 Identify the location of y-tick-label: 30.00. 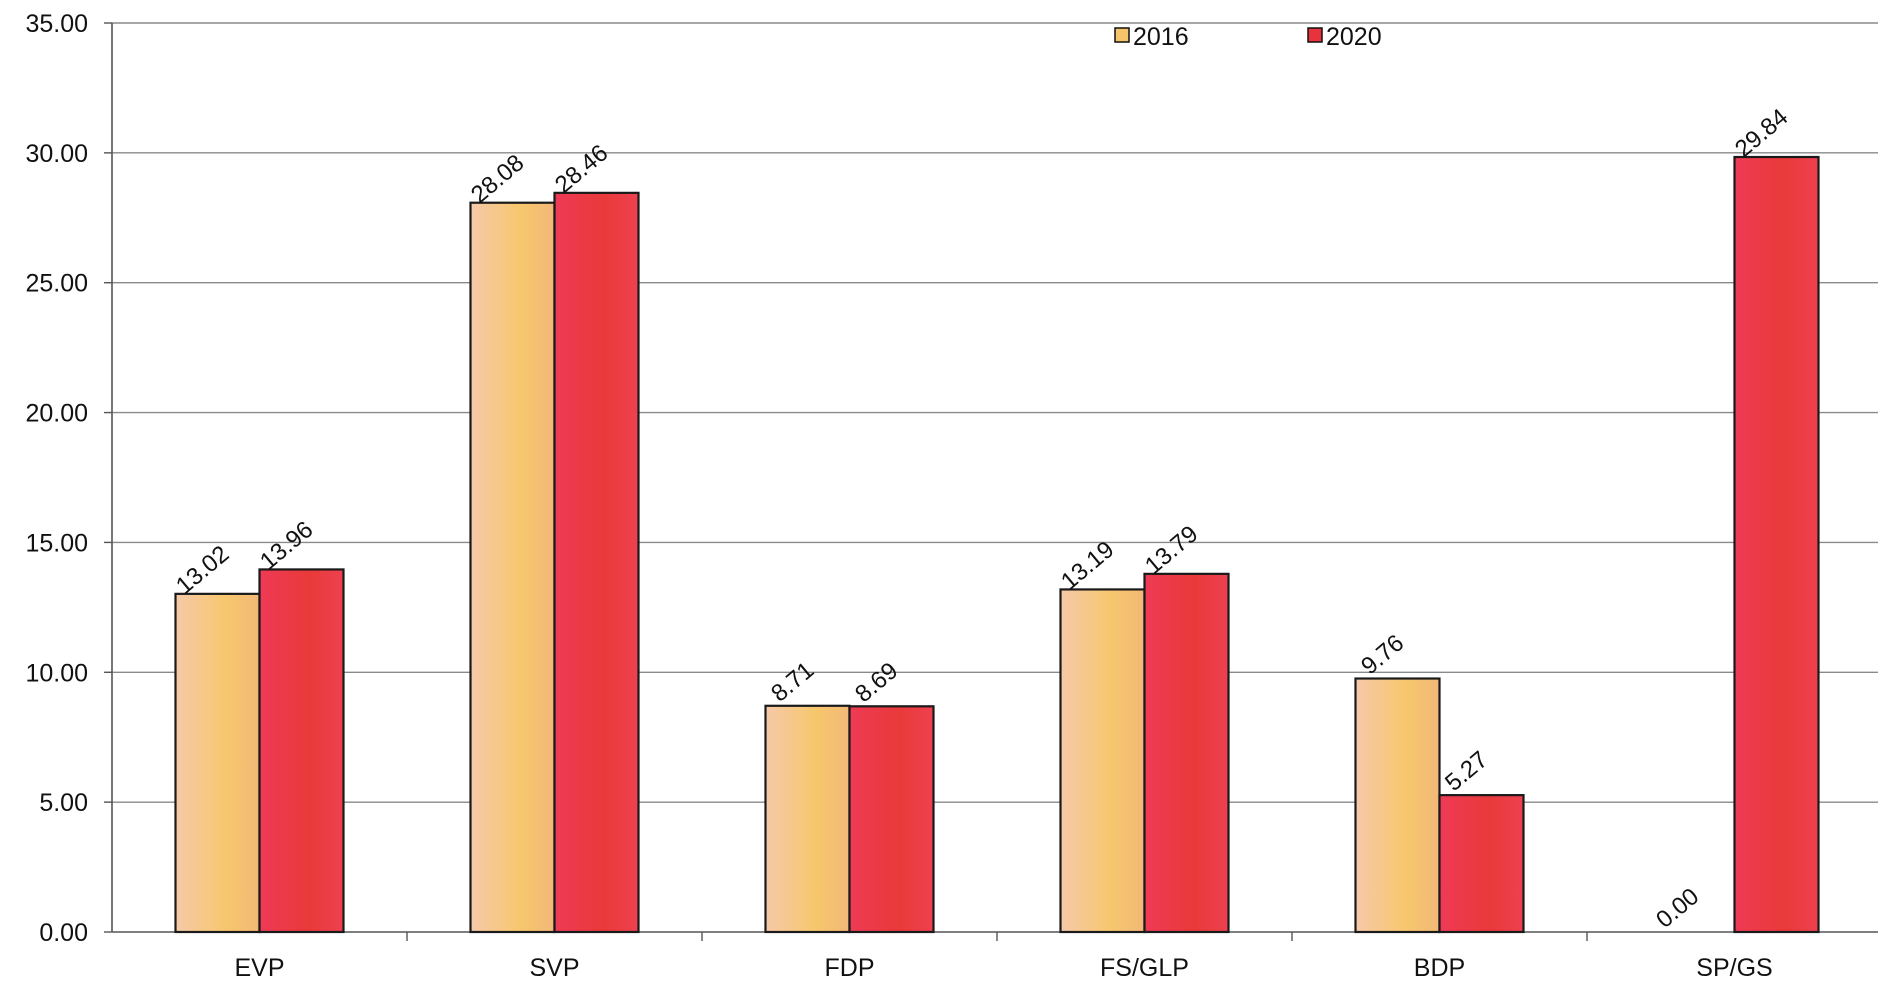
(56, 154).